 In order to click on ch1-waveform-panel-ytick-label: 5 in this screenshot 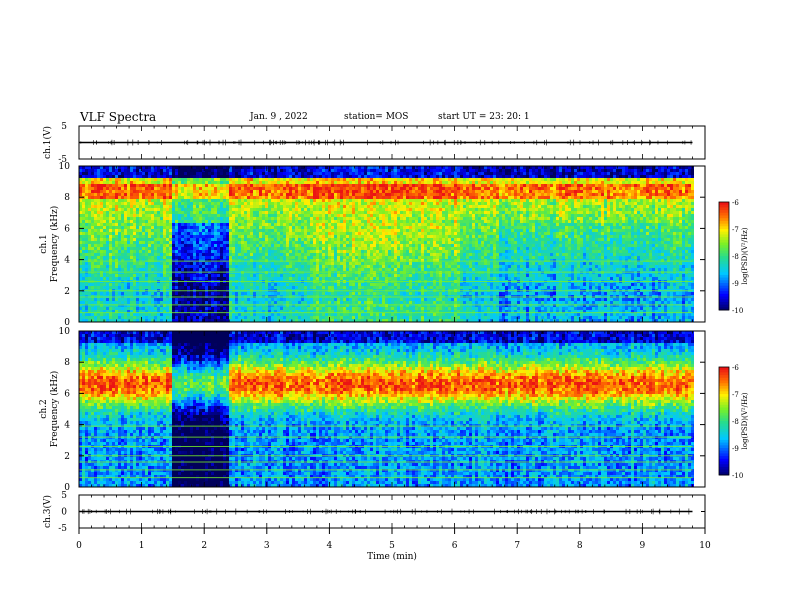, I will do `click(64, 127)`.